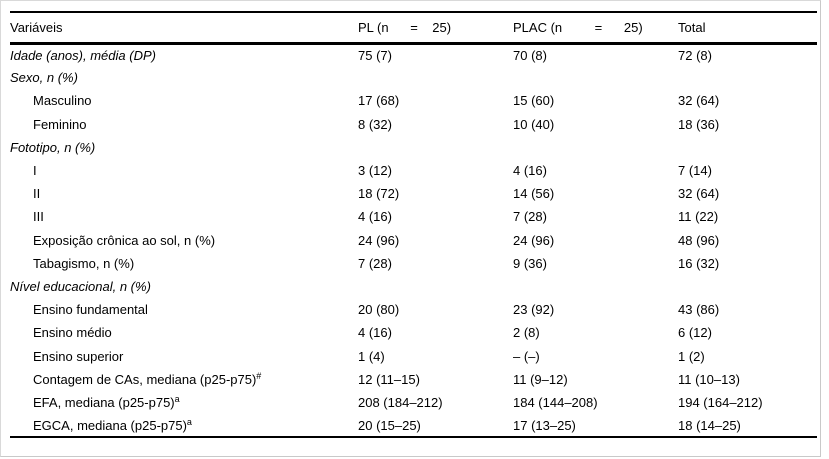  What do you see at coordinates (37, 194) in the screenshot?
I see `row-label: II` at bounding box center [37, 194].